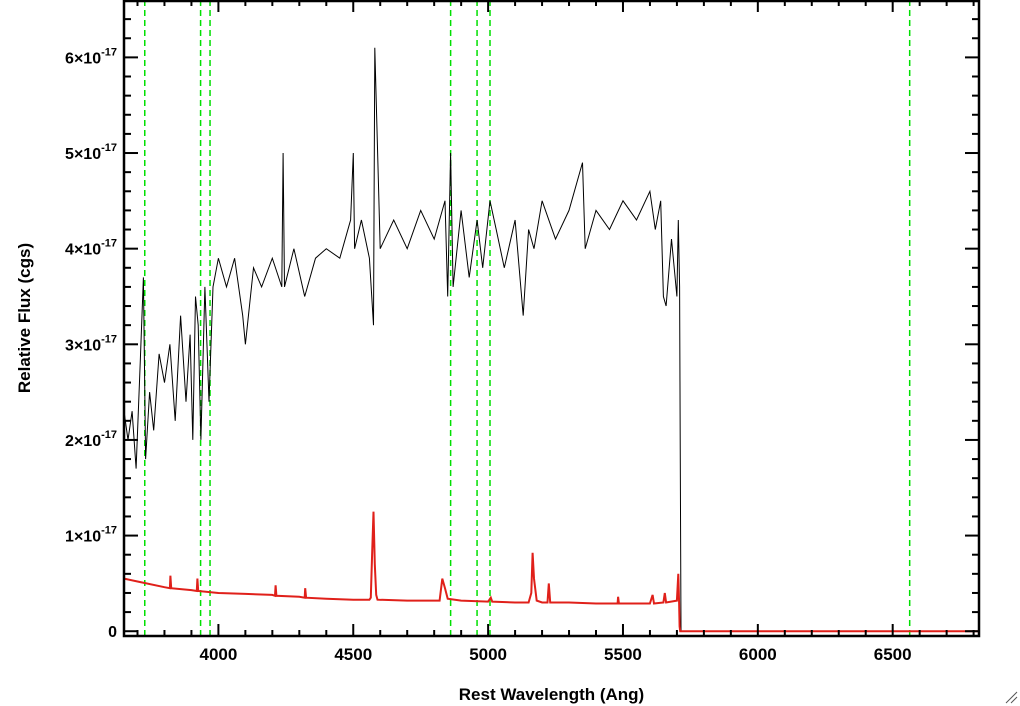 Image resolution: width=1020 pixels, height=706 pixels. What do you see at coordinates (758, 654) in the screenshot?
I see `x-tick-label: 6000` at bounding box center [758, 654].